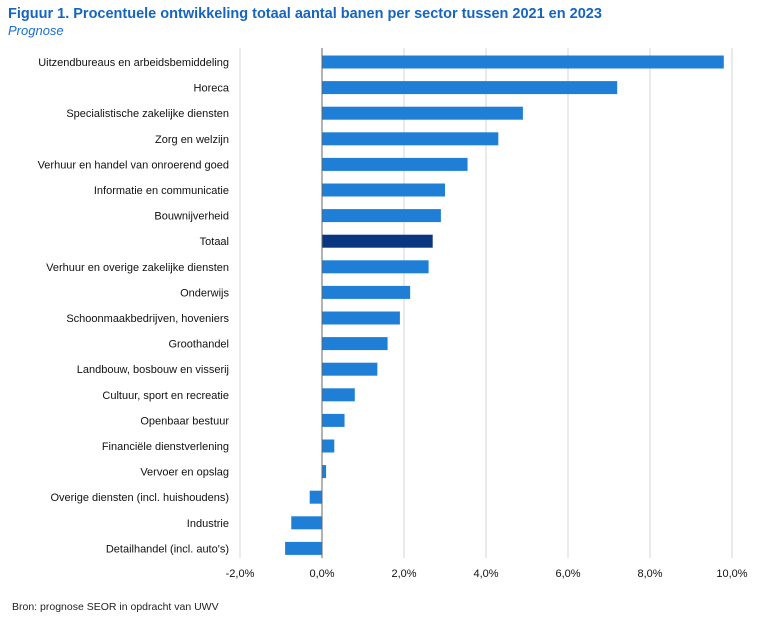 This screenshot has width=768, height=624. What do you see at coordinates (731, 574) in the screenshot?
I see `x-tick-label: 10,0%` at bounding box center [731, 574].